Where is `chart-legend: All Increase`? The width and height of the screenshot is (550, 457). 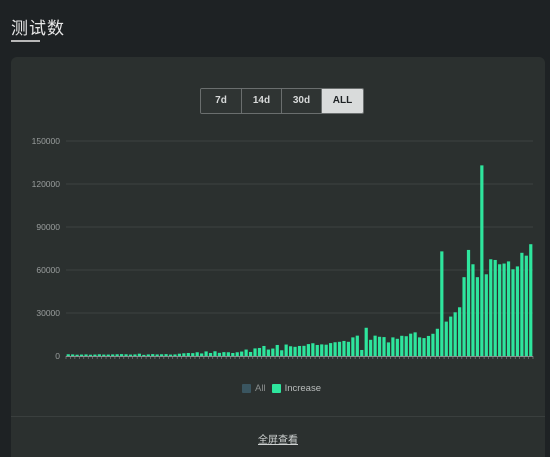 chart-legend: All Increase is located at coordinates (284, 388).